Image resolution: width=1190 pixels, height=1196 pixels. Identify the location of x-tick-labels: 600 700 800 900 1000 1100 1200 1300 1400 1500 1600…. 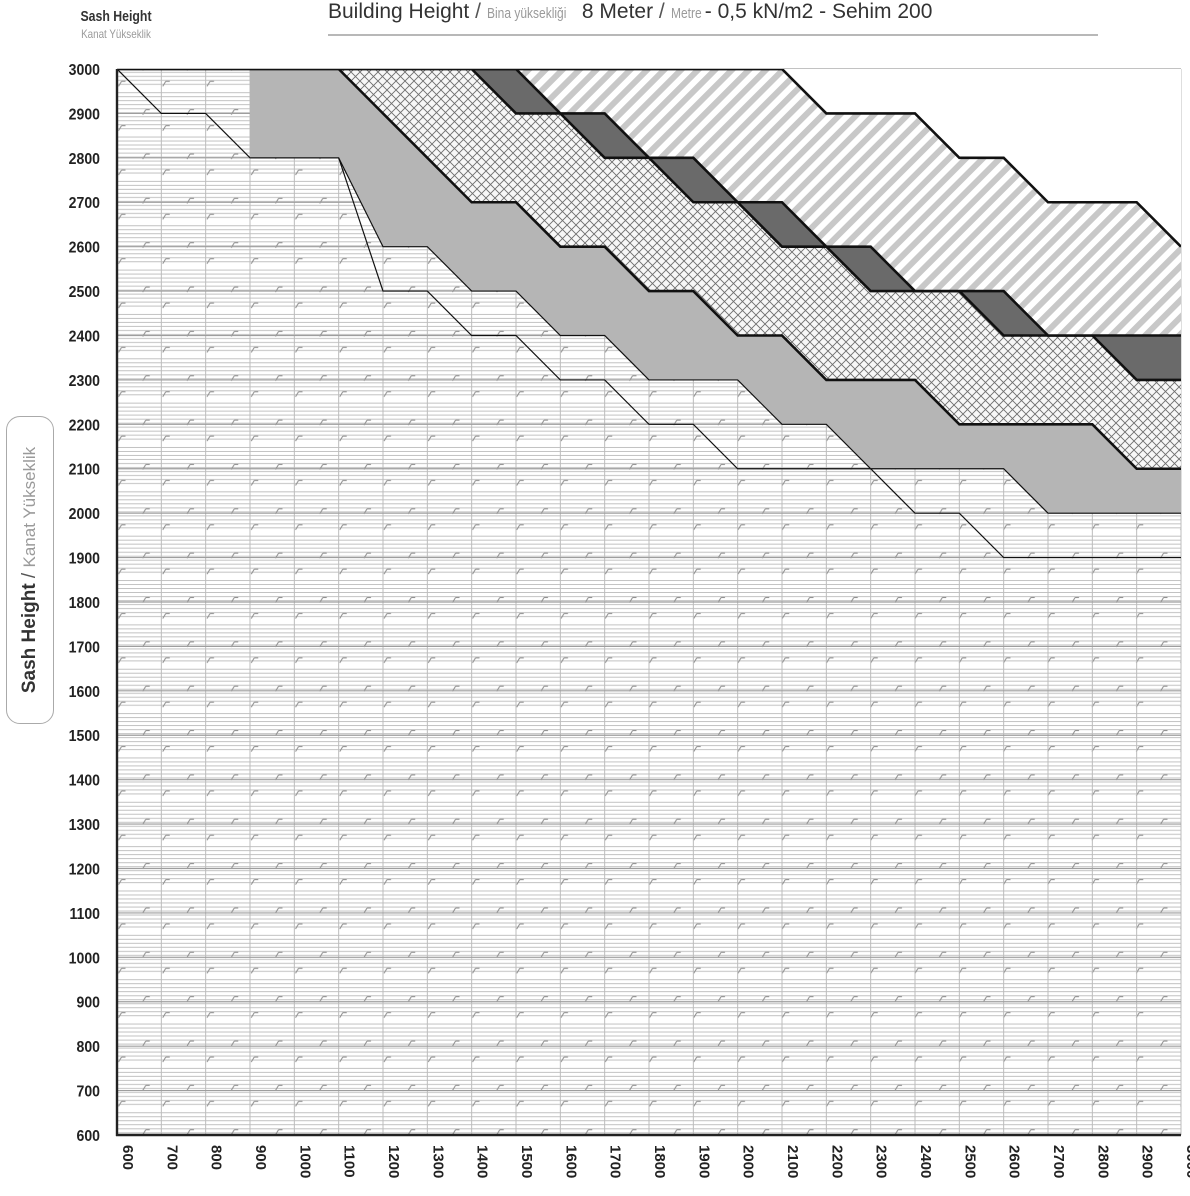
(654, 1161).